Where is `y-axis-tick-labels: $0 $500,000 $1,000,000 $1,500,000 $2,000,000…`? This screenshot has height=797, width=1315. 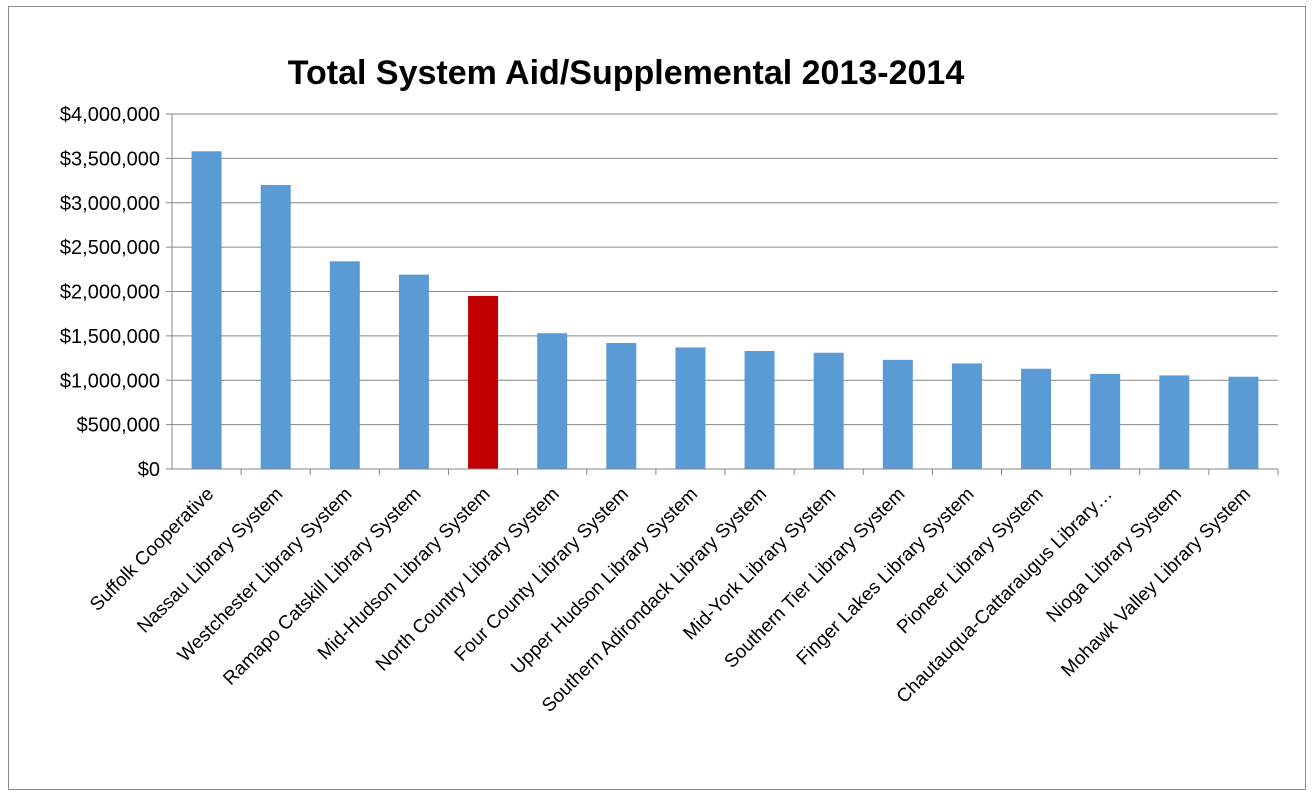
y-axis-tick-labels: $0 $500,000 $1,000,000 $1,500,000 $2,000,000… is located at coordinates (110, 292).